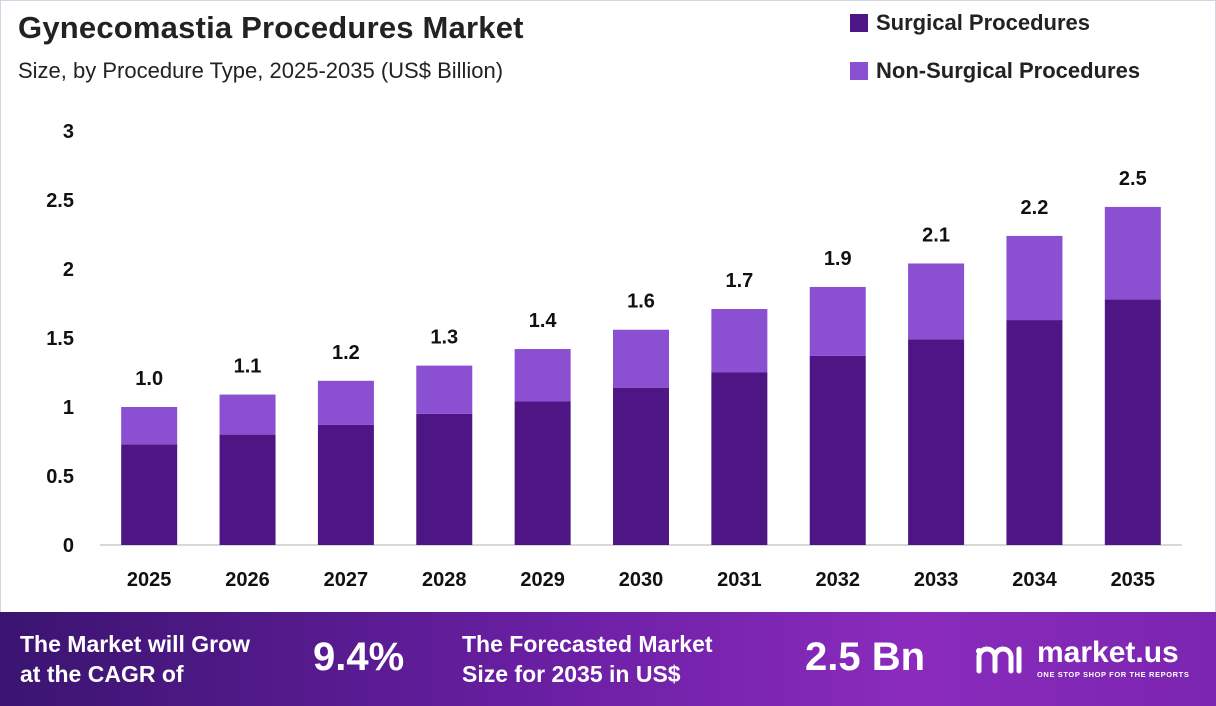 Image resolution: width=1216 pixels, height=706 pixels. Describe the element at coordinates (936, 580) in the screenshot. I see `x-tick-label: 2033` at that location.